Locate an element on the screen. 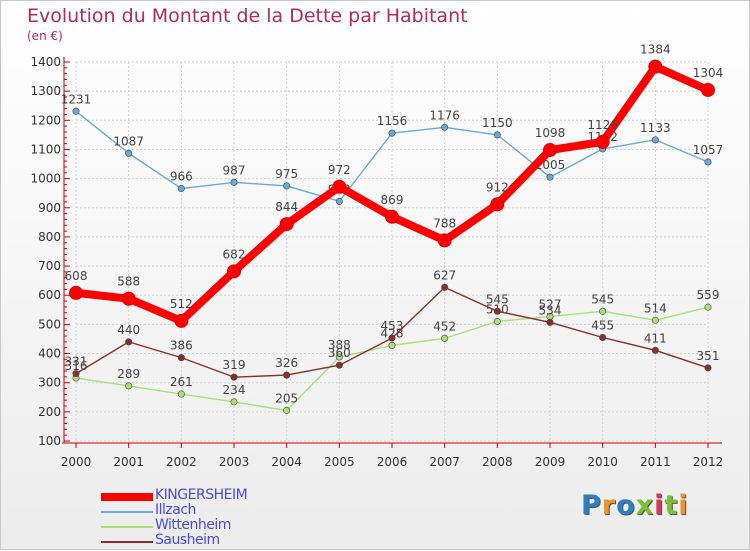  data-label: 453 is located at coordinates (392, 326).